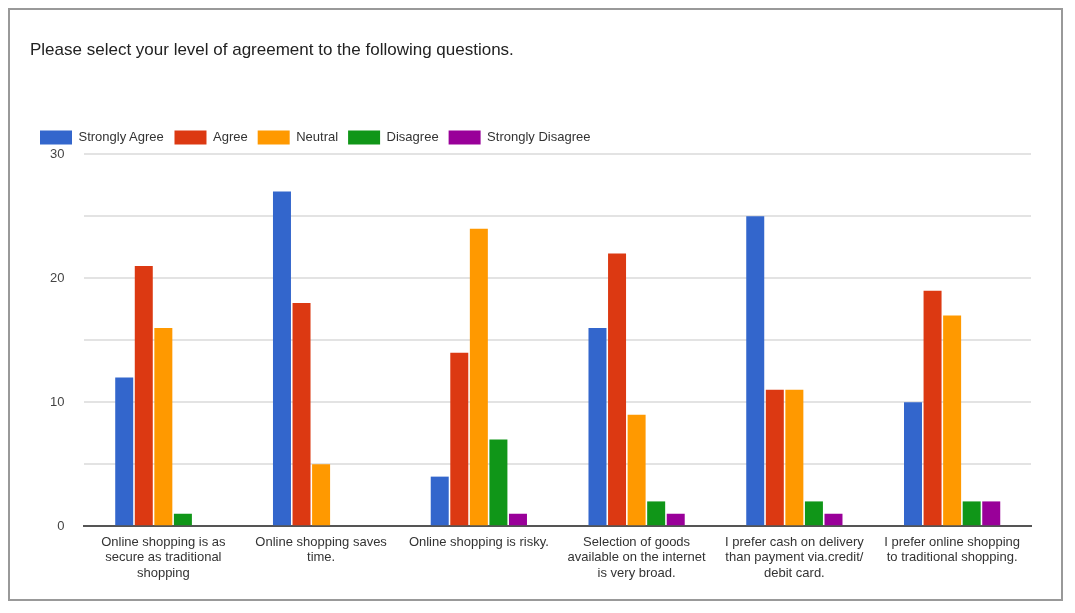 This screenshot has height=613, width=1075. I want to click on chart-title: Please select your level of agreement to the following questions., so click(272, 49).